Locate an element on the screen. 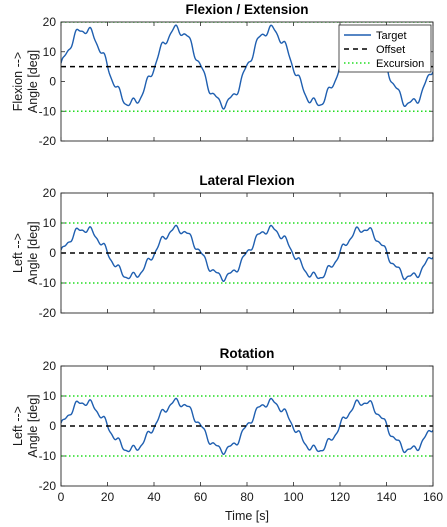 The height and width of the screenshot is (527, 447). x-tick-label: 0 is located at coordinates (61, 497).